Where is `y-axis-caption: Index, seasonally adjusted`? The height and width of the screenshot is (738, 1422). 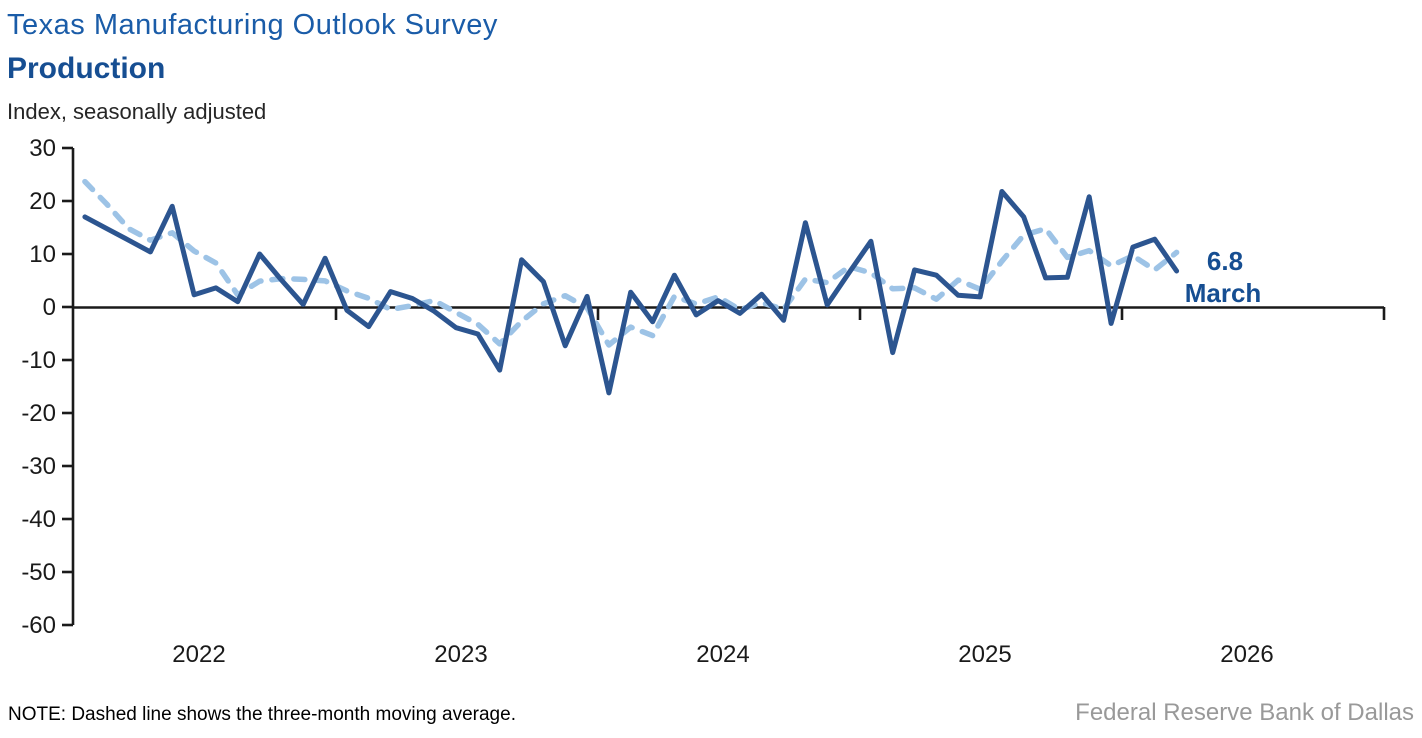 y-axis-caption: Index, seasonally adjusted is located at coordinates (137, 111).